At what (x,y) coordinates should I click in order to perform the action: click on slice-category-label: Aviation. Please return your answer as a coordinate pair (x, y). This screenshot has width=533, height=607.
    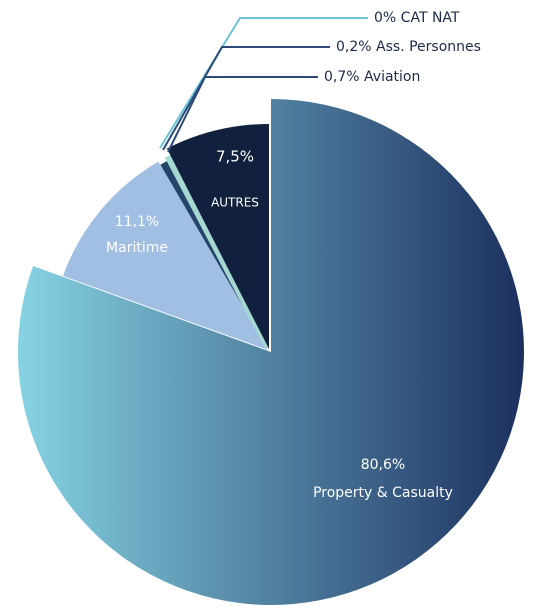
    Looking at the image, I should click on (392, 77).